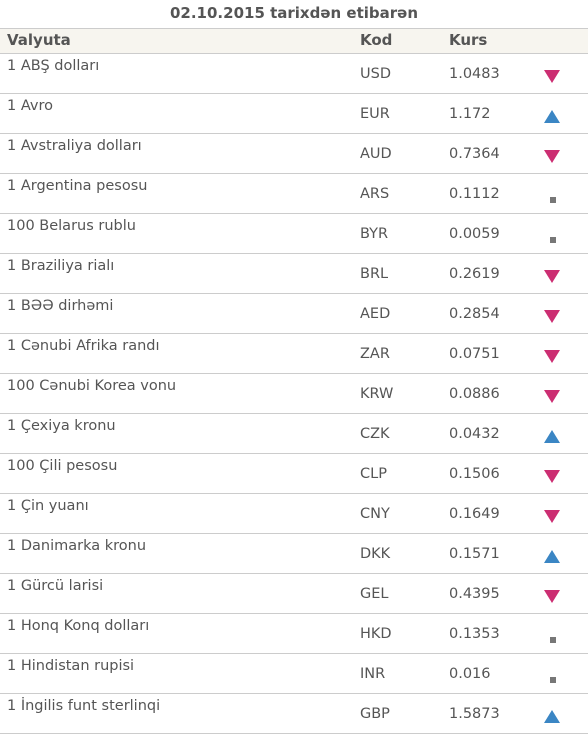 This screenshot has height=734, width=588. I want to click on currency-rate: 0.1353, so click(474, 634).